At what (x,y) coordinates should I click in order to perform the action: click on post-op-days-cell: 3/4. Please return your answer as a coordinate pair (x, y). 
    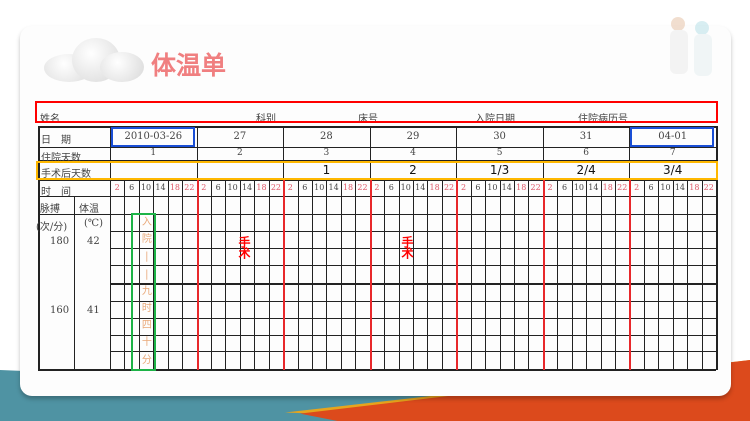
    Looking at the image, I should click on (673, 170).